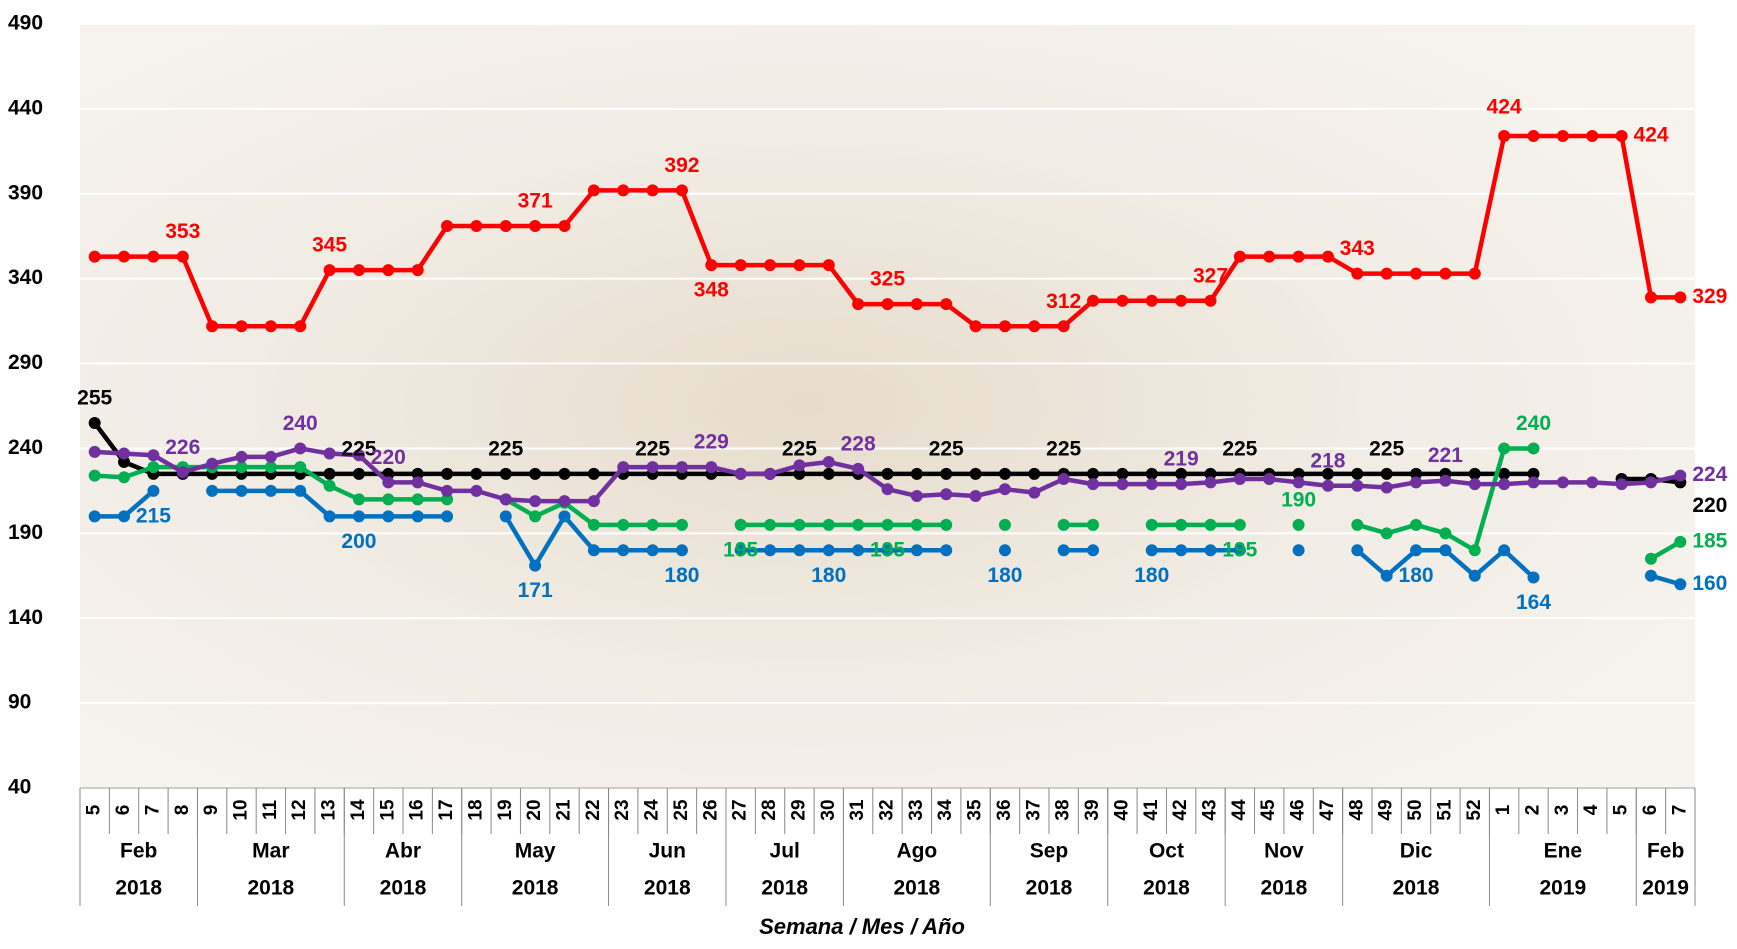 The width and height of the screenshot is (1737, 949). I want to click on data-label: 392, so click(681, 165).